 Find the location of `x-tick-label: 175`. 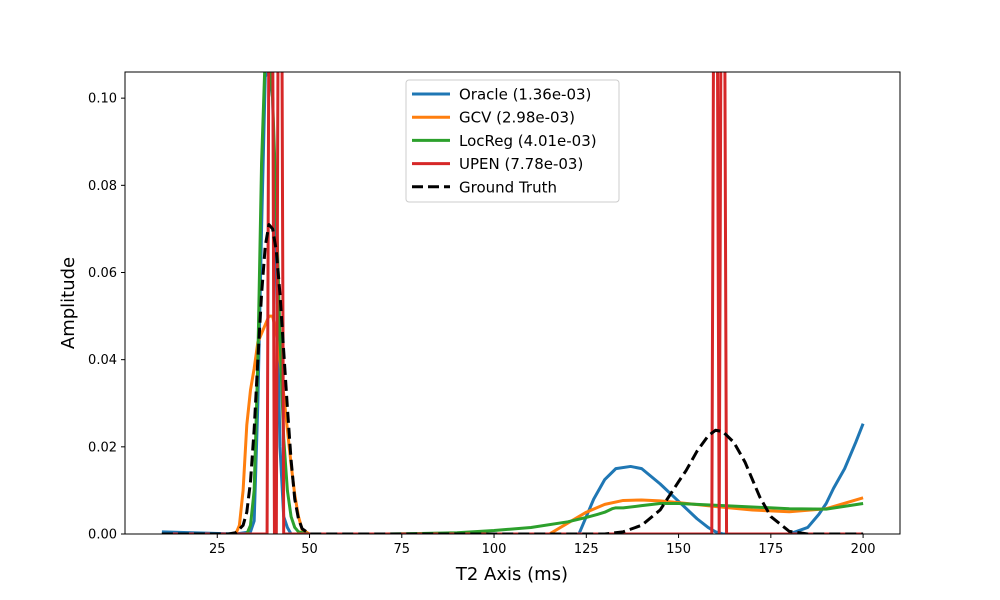

x-tick-label: 175 is located at coordinates (770, 549).